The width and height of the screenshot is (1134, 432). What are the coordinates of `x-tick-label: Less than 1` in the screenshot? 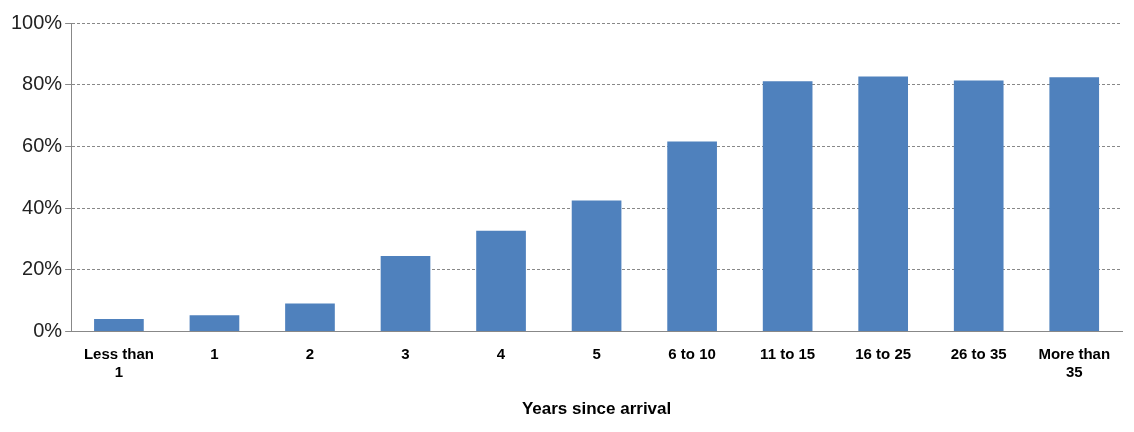 It's located at (118, 362).